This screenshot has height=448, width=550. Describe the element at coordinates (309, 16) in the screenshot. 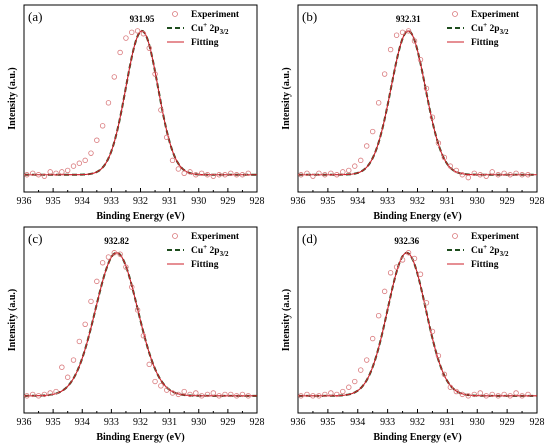

I see `panel-label: (b)` at that location.